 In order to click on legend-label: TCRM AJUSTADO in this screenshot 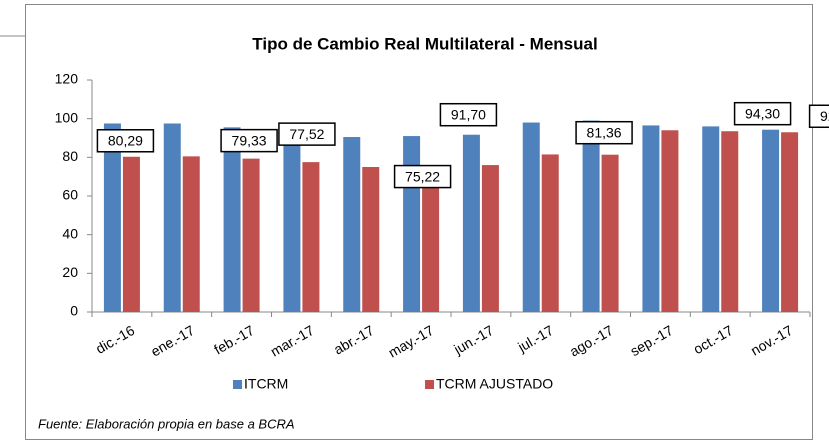, I will do `click(494, 384)`.